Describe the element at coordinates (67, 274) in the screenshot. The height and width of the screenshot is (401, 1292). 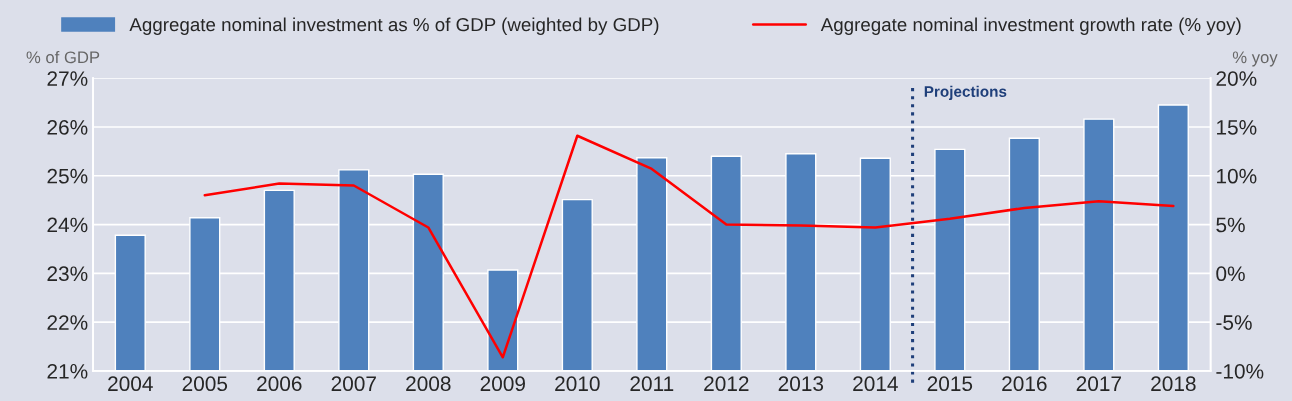
I see `y-tick-label: 23%` at that location.